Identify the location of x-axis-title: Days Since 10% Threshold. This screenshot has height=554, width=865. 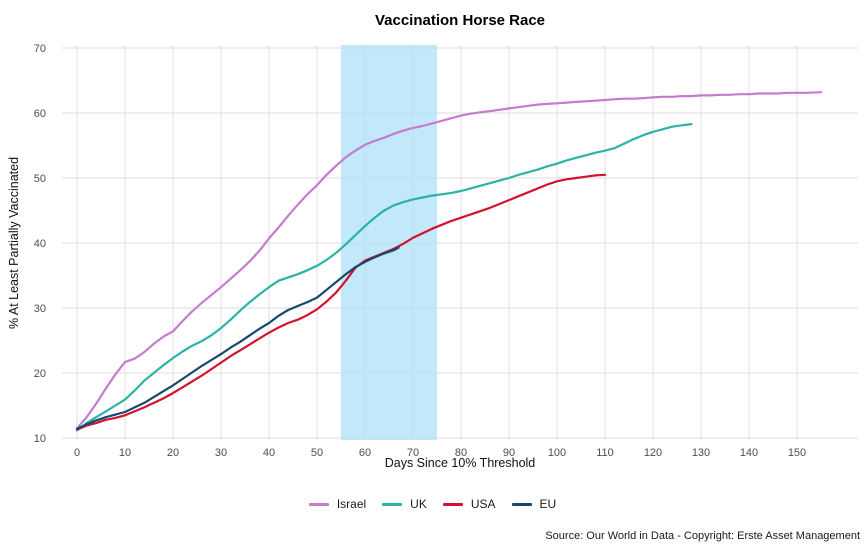
(460, 463).